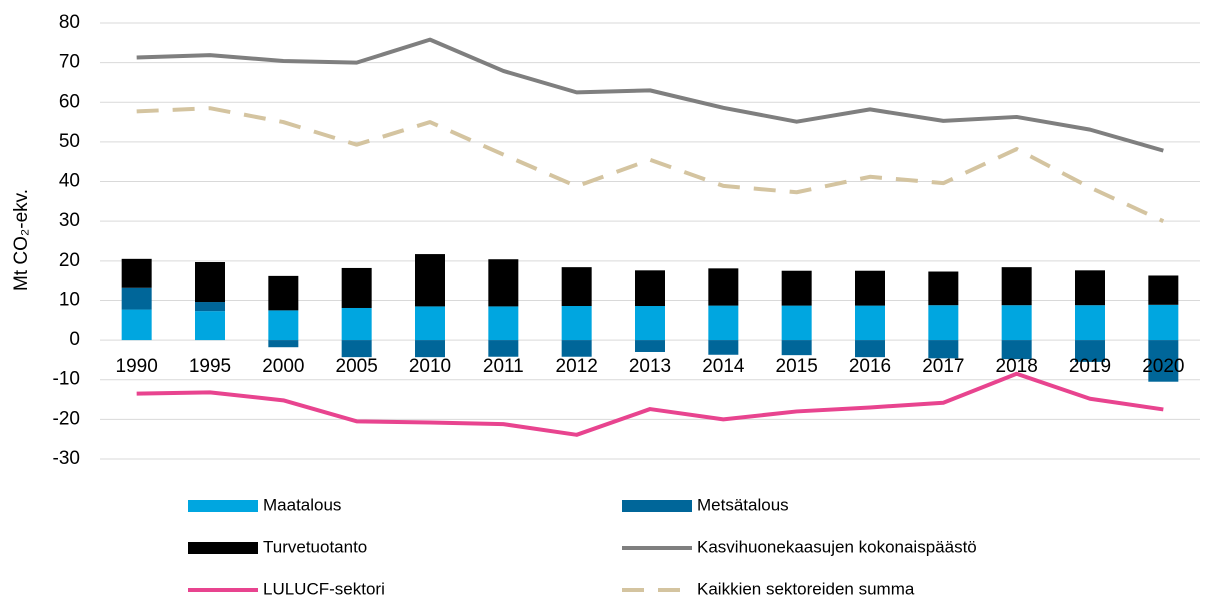  Describe the element at coordinates (210, 366) in the screenshot. I see `x-tick-label: 1995` at that location.